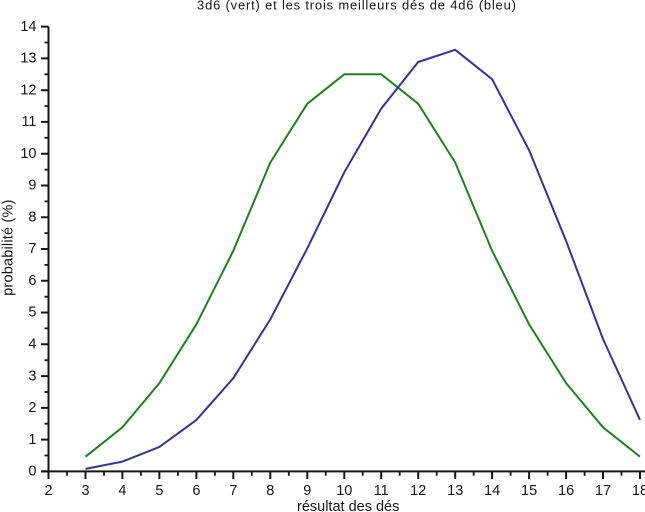 This screenshot has height=512, width=645. Describe the element at coordinates (32, 472) in the screenshot. I see `svg-text: 0` at that location.